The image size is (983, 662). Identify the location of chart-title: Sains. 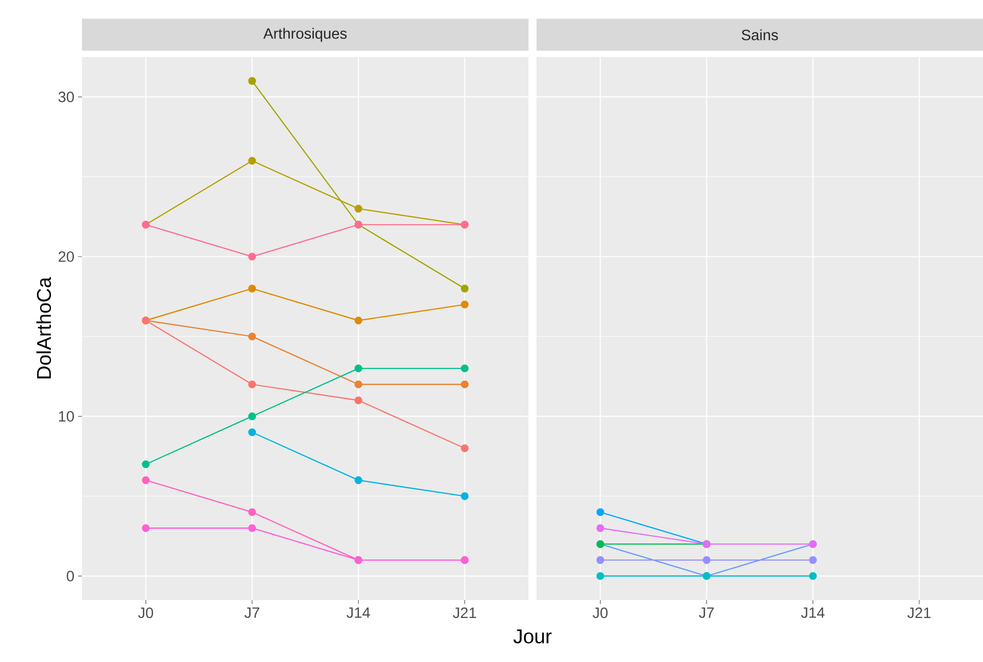
(760, 34).